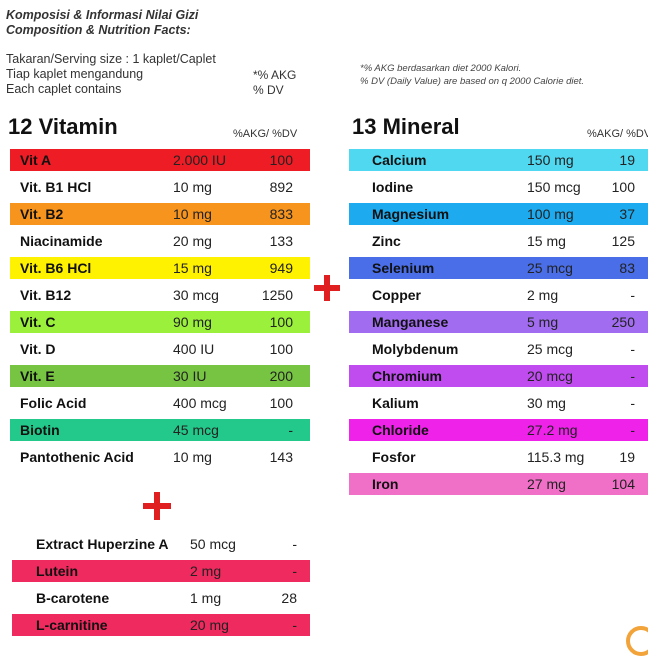 Image resolution: width=648 pixels, height=656 pixels. What do you see at coordinates (160, 187) in the screenshot?
I see `table-row: Vit. B1 HCl 10 mg 892` at bounding box center [160, 187].